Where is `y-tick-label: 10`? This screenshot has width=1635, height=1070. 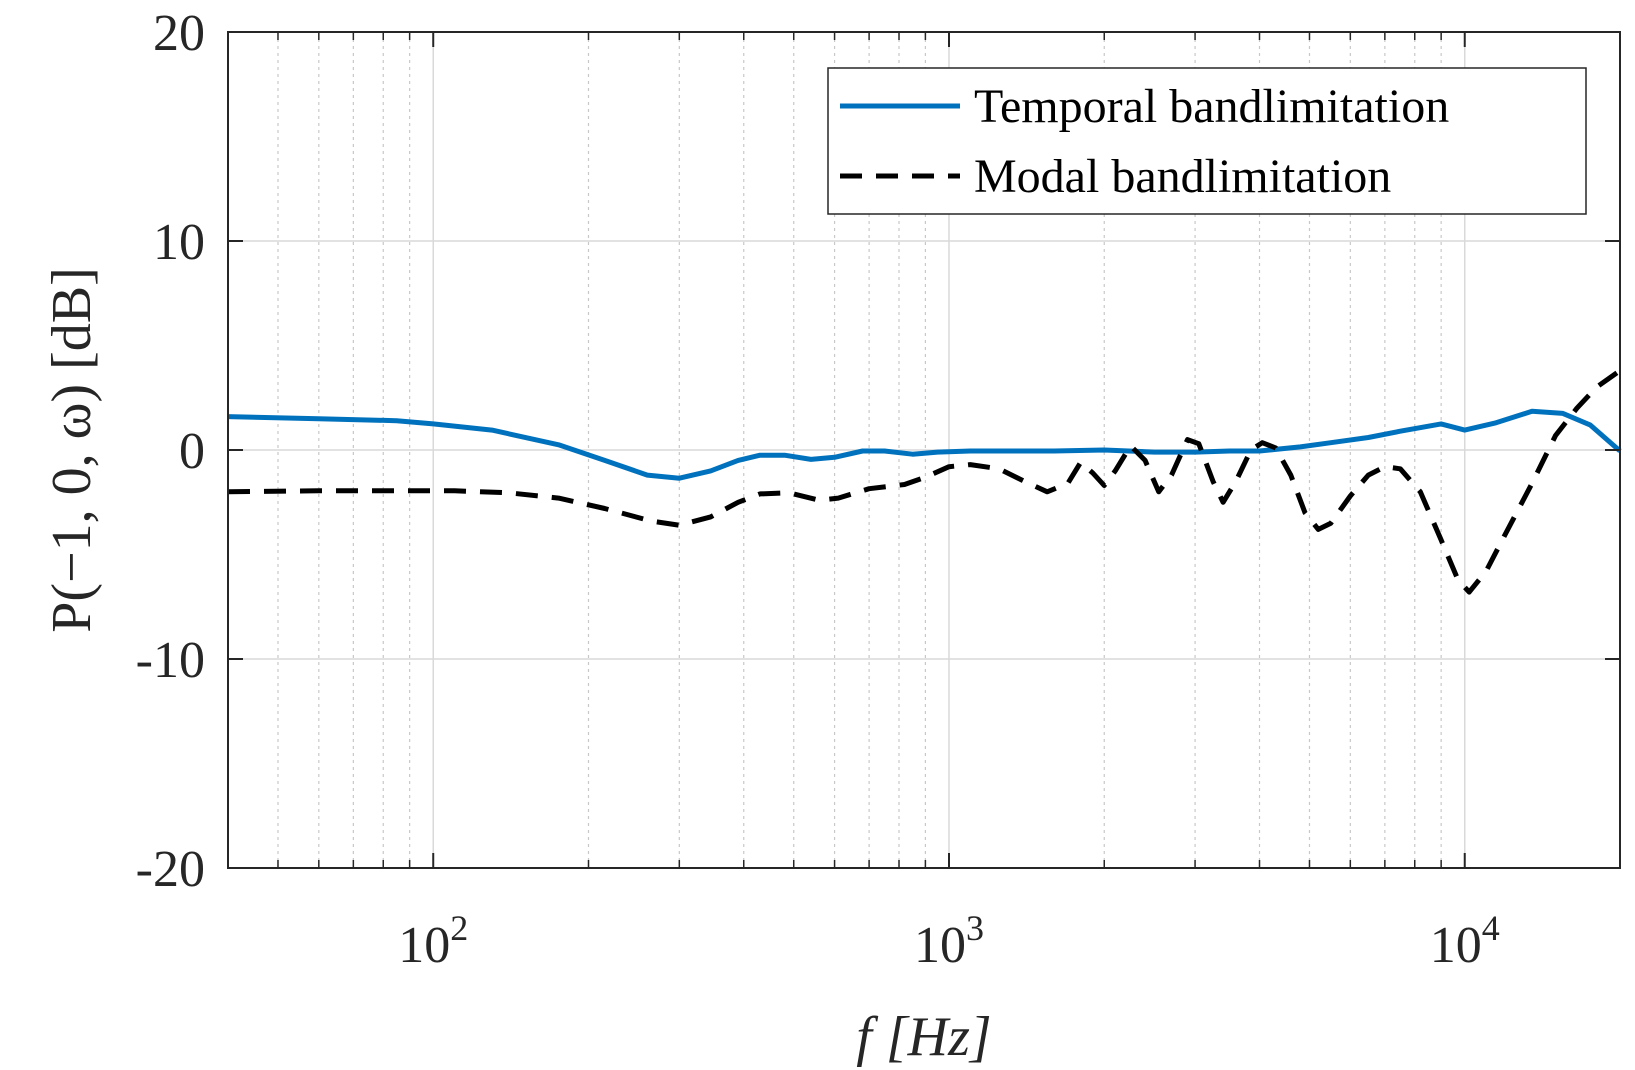 y-tick-label: 10 is located at coordinates (179, 242).